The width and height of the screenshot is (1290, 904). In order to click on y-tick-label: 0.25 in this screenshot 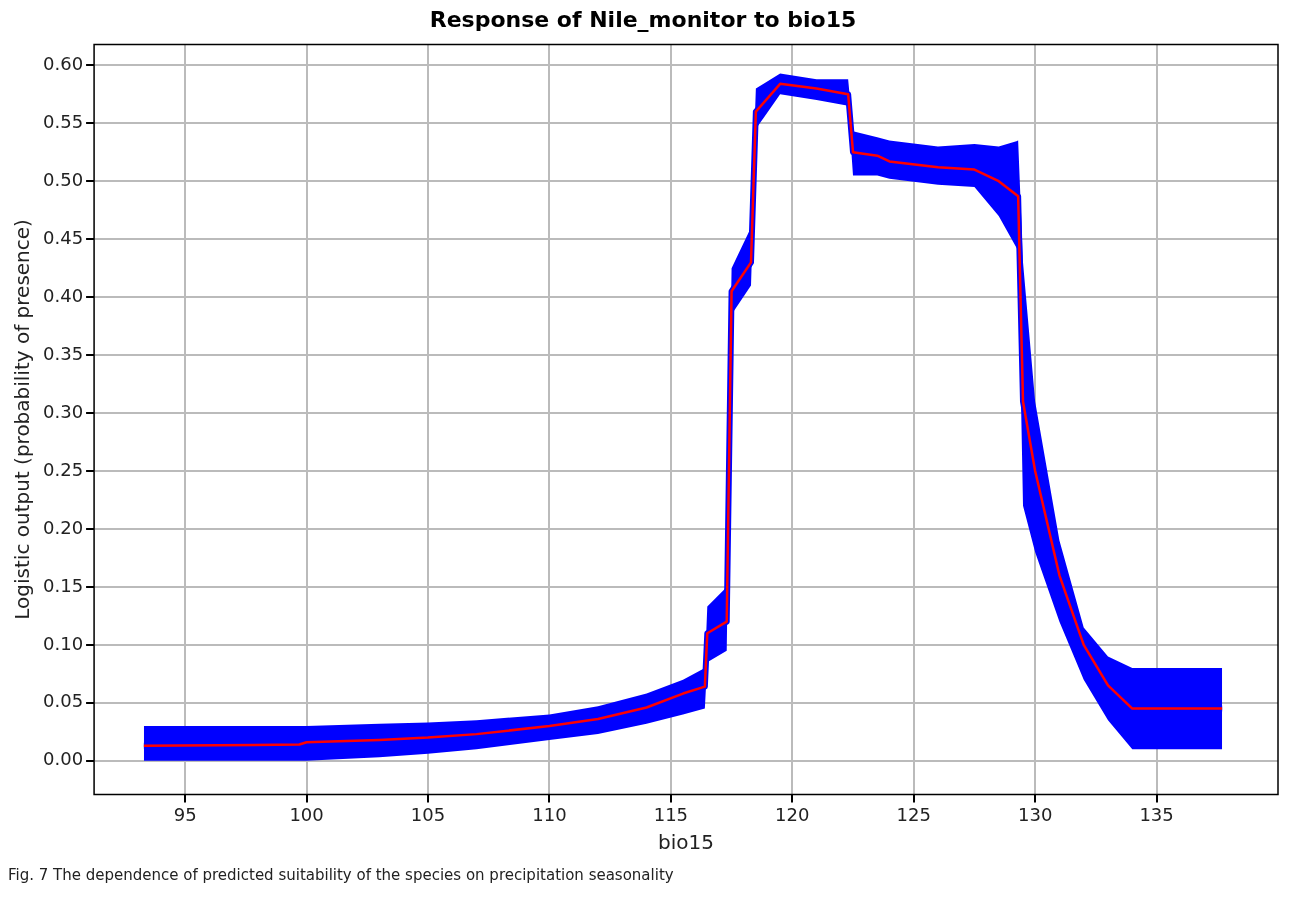, I will do `click(63, 469)`.